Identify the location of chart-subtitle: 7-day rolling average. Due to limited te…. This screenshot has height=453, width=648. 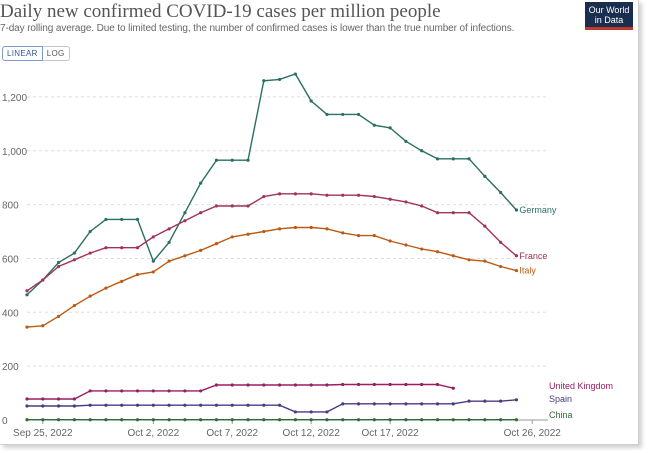
(257, 28).